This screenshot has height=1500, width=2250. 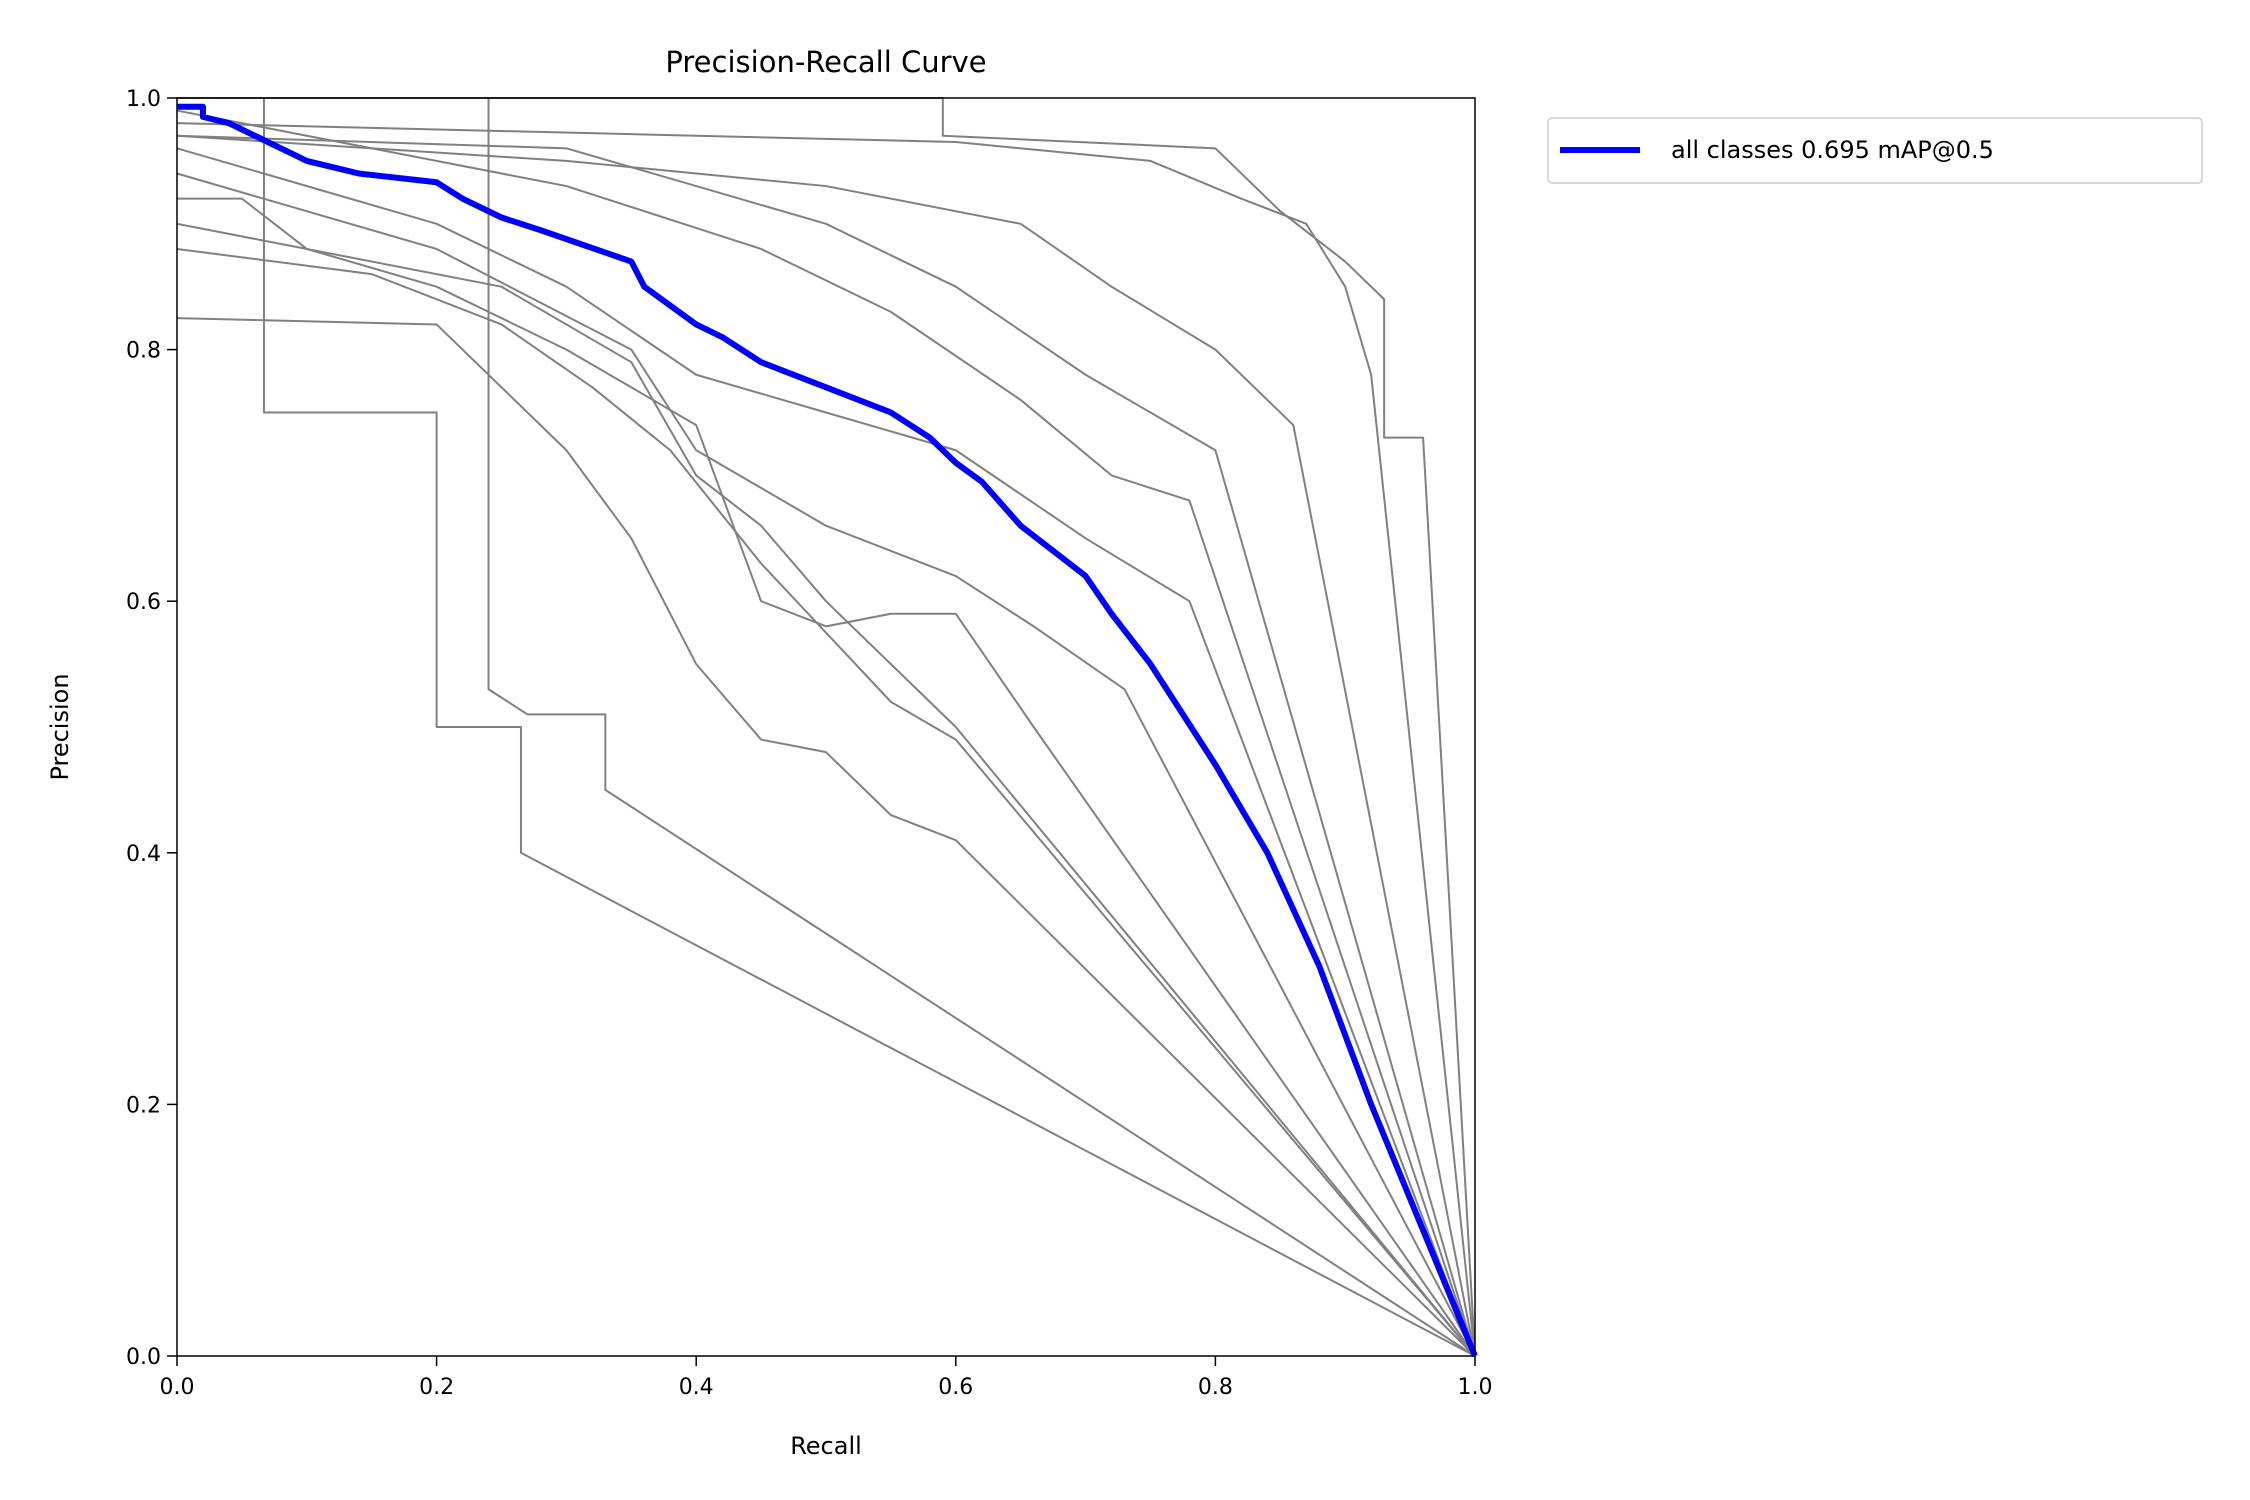 I want to click on x-tick-label: 0.4, so click(x=696, y=1387).